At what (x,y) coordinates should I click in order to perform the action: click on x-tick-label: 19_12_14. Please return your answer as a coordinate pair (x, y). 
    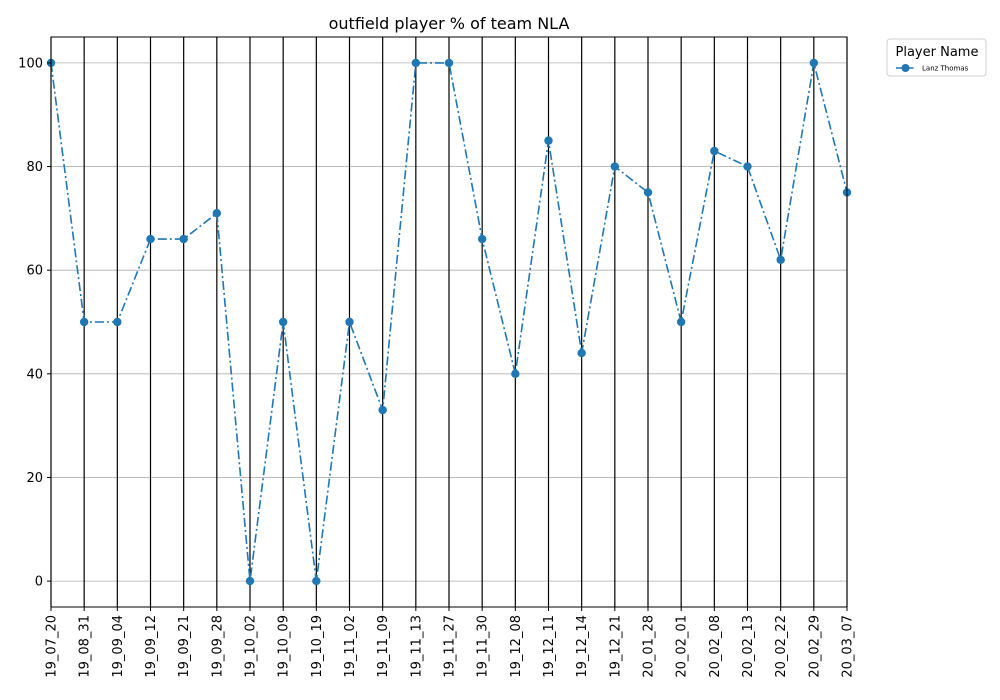
    Looking at the image, I should click on (582, 646).